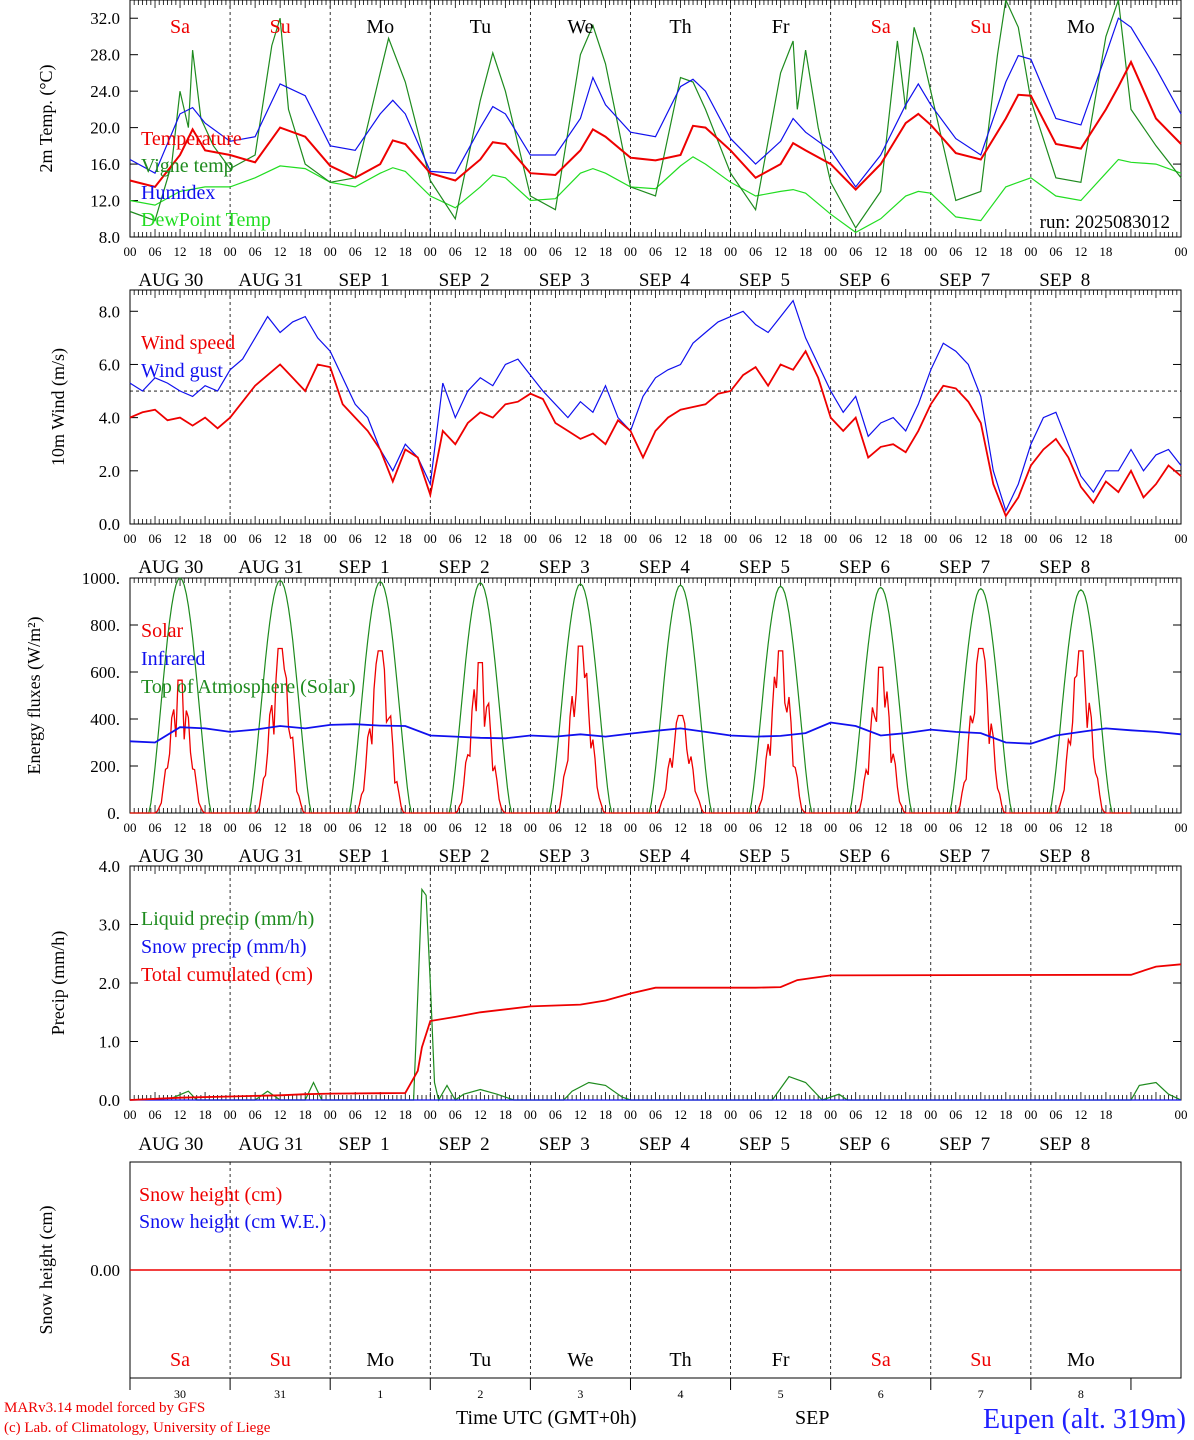  Describe the element at coordinates (280, 1394) in the screenshot. I see `day-number-label: 31` at that location.